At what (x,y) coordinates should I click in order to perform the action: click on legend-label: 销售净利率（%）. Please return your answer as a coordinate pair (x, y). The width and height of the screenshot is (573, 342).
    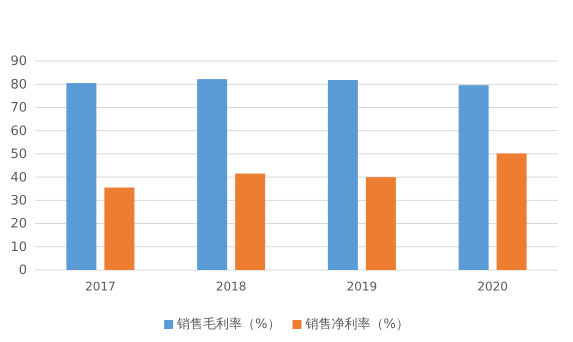
    Looking at the image, I should click on (356, 324).